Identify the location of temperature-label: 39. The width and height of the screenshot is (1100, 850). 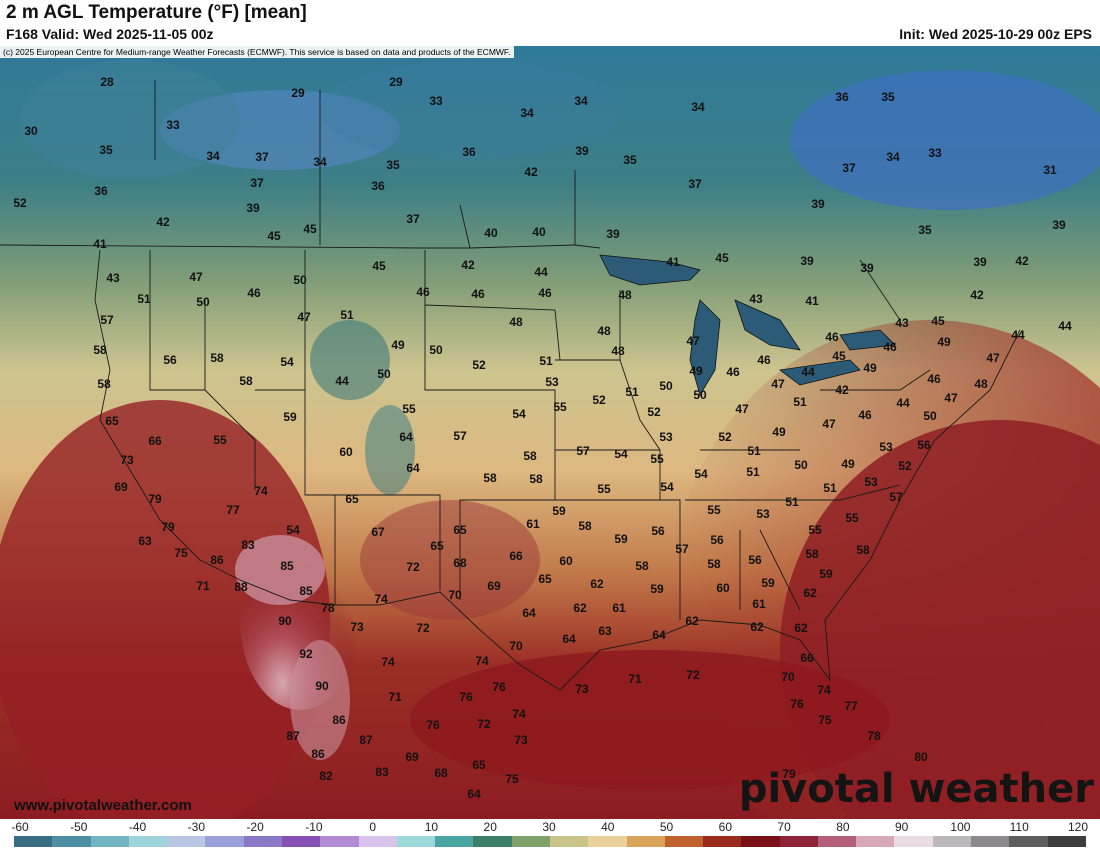
(807, 261).